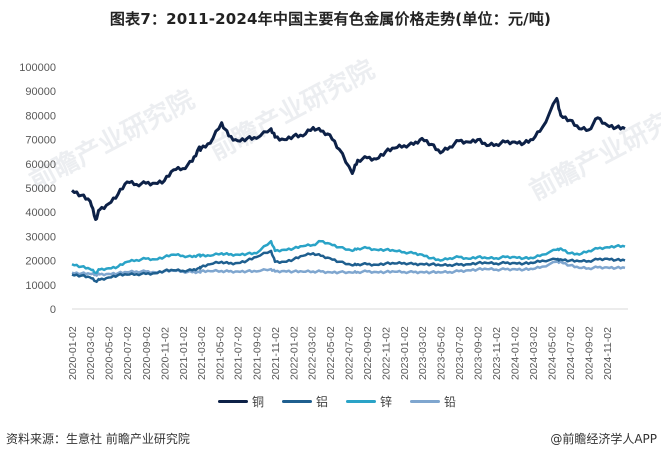  Describe the element at coordinates (571, 353) in the screenshot. I see `x-tick-label: 2024-07-02` at that location.